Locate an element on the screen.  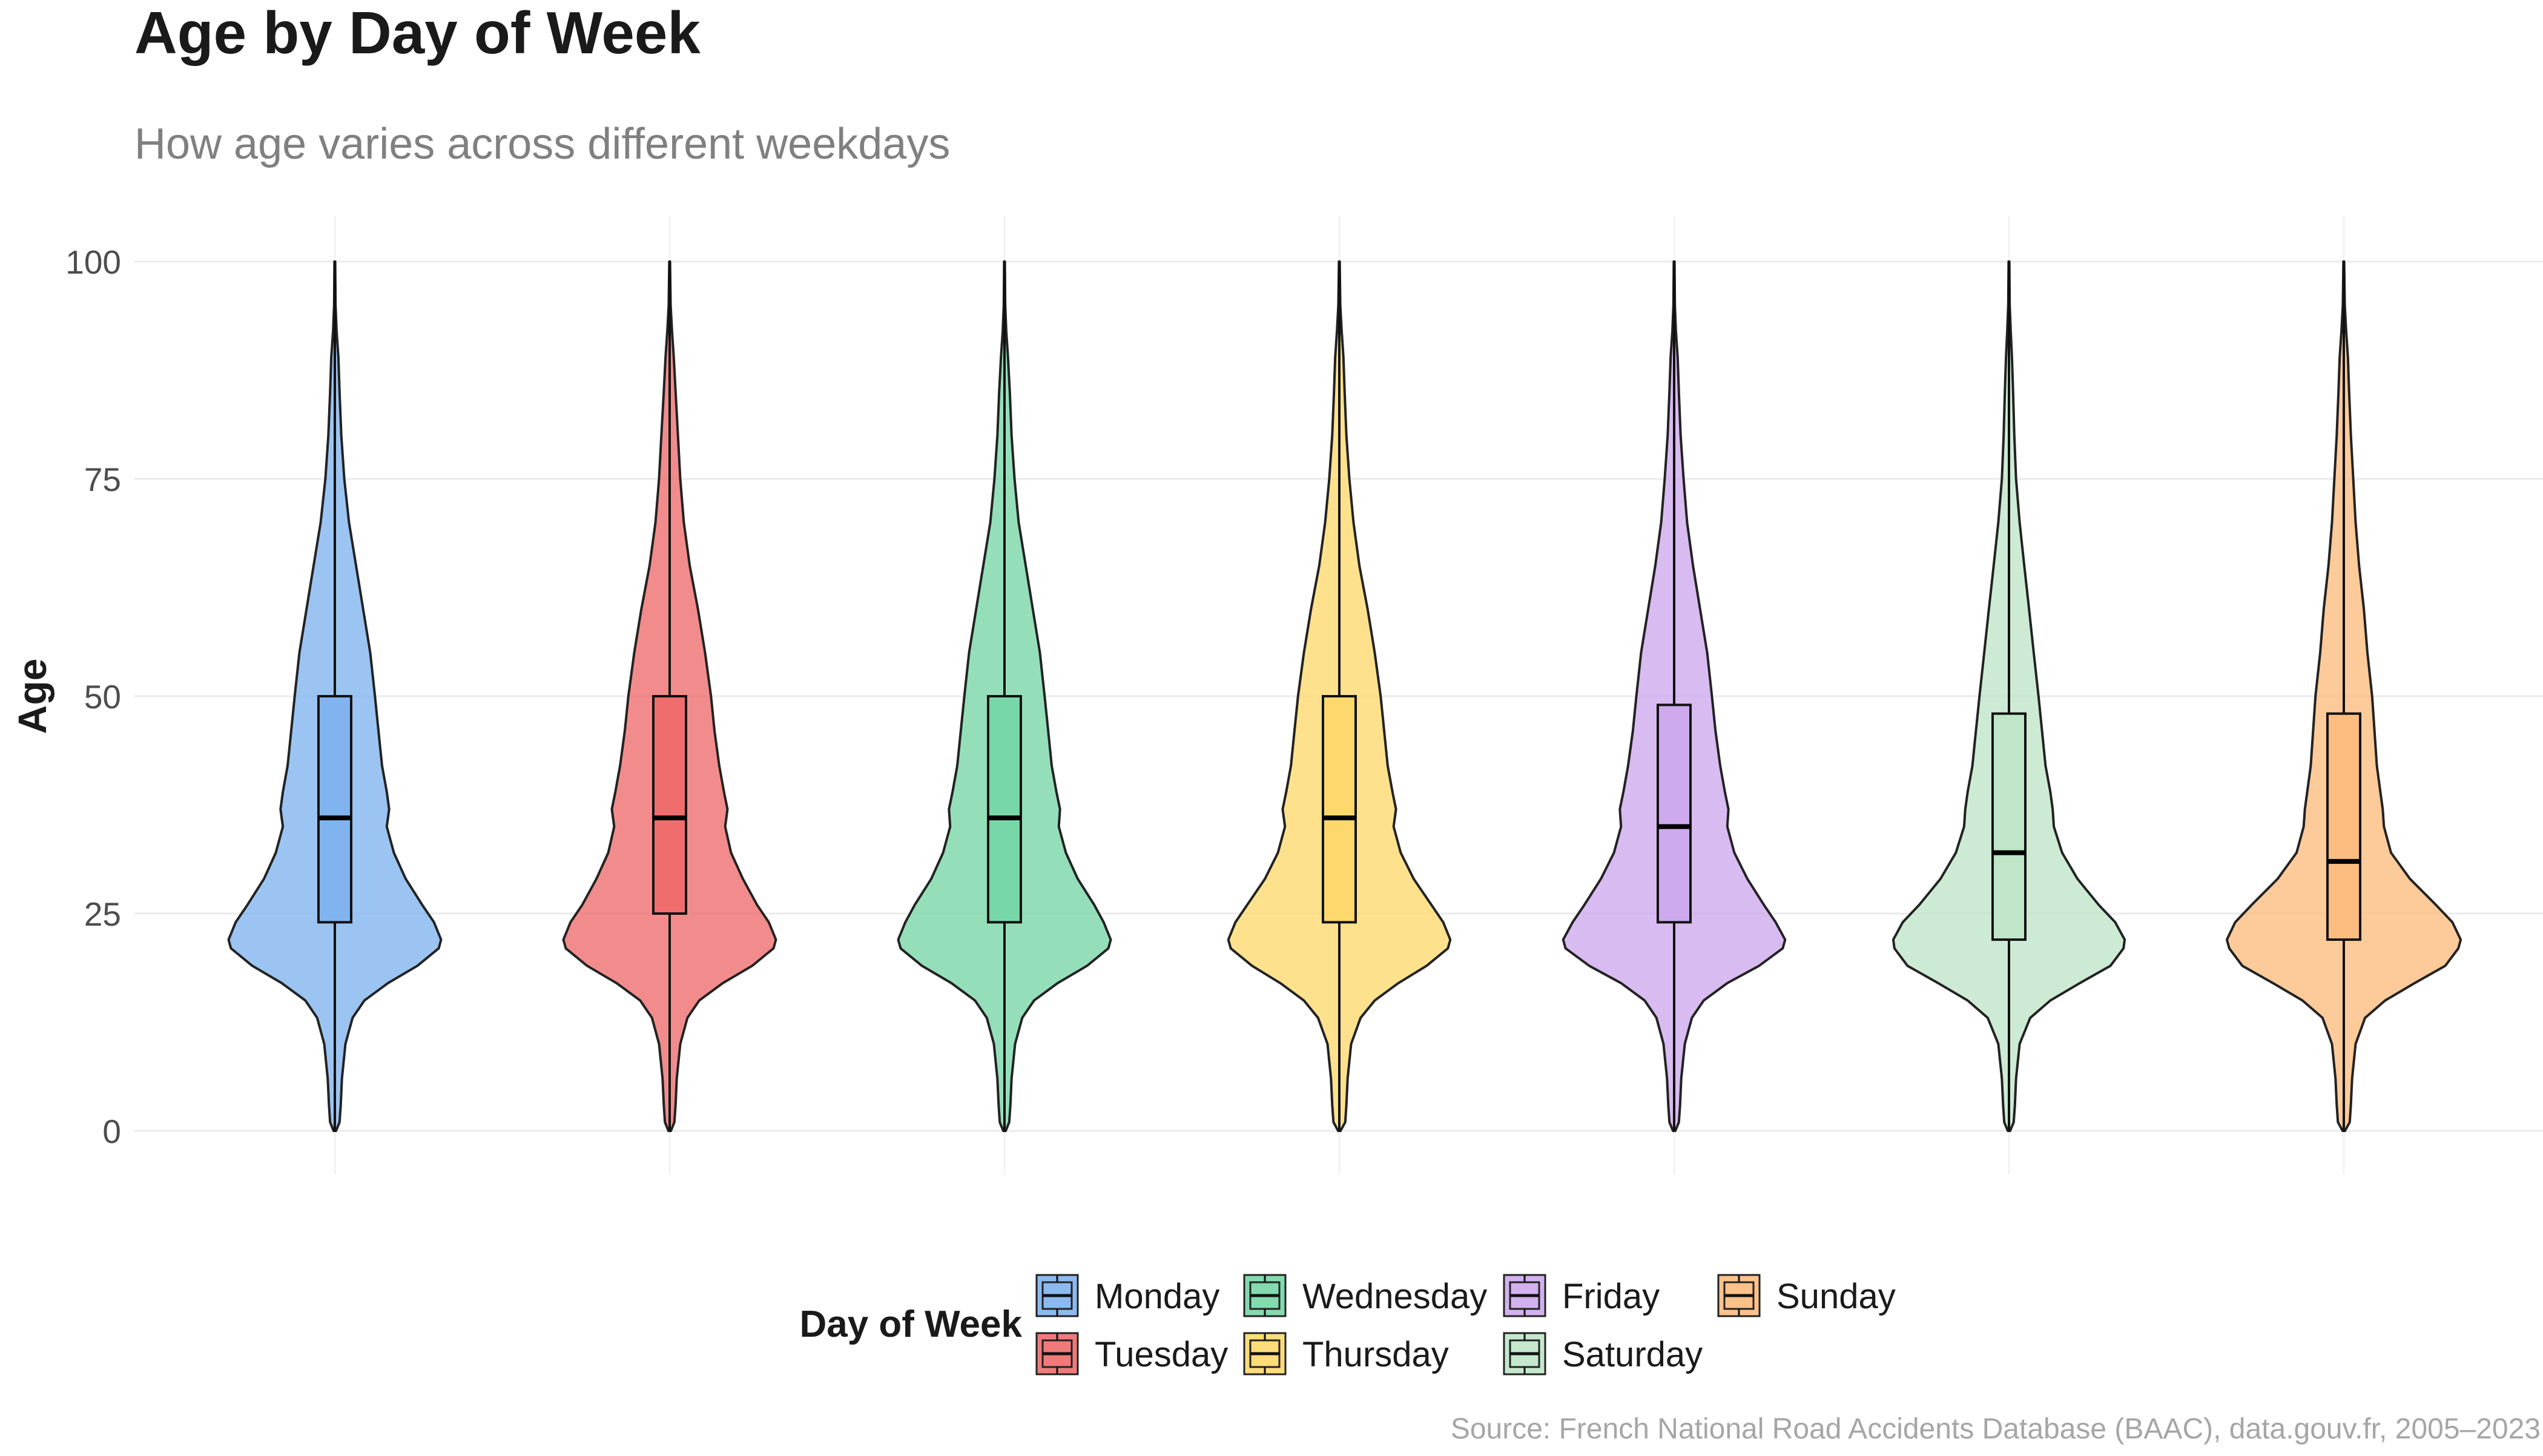
violin-wednesday is located at coordinates (1004, 696).